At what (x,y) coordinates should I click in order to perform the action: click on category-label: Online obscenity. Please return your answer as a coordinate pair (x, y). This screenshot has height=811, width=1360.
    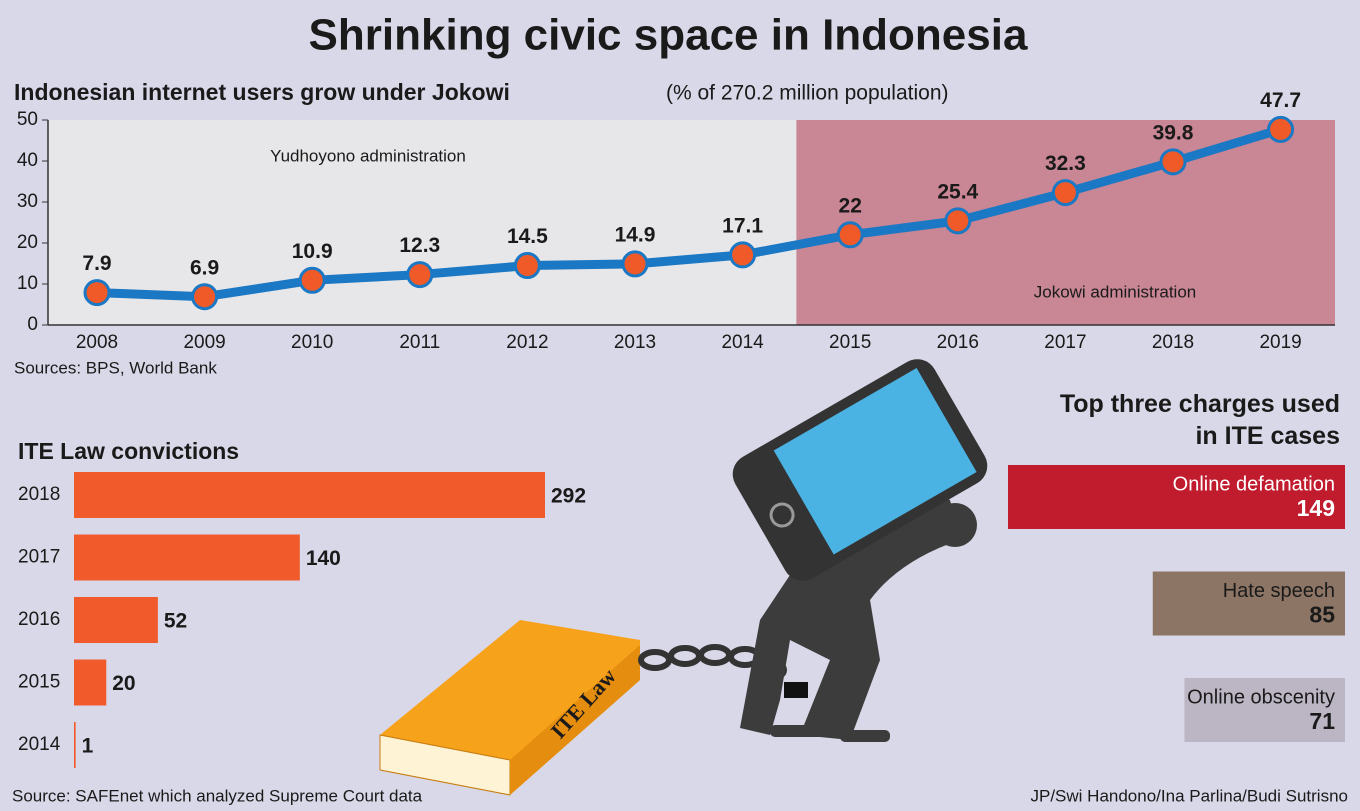
    Looking at the image, I should click on (1261, 697).